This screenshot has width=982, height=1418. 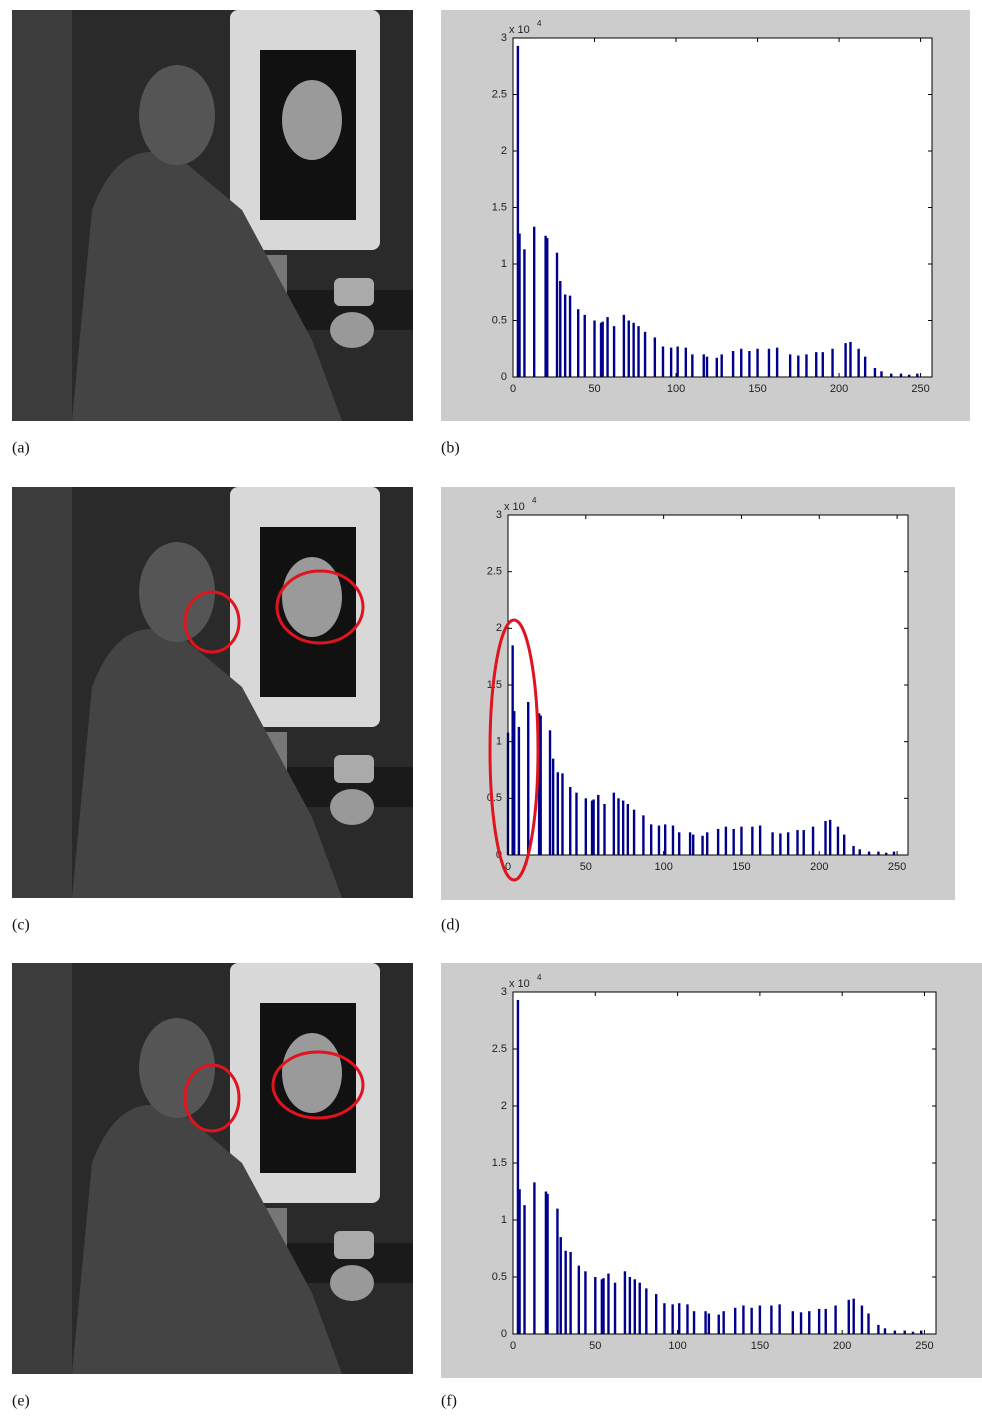 I want to click on panel-label: (e), so click(x=21, y=1401).